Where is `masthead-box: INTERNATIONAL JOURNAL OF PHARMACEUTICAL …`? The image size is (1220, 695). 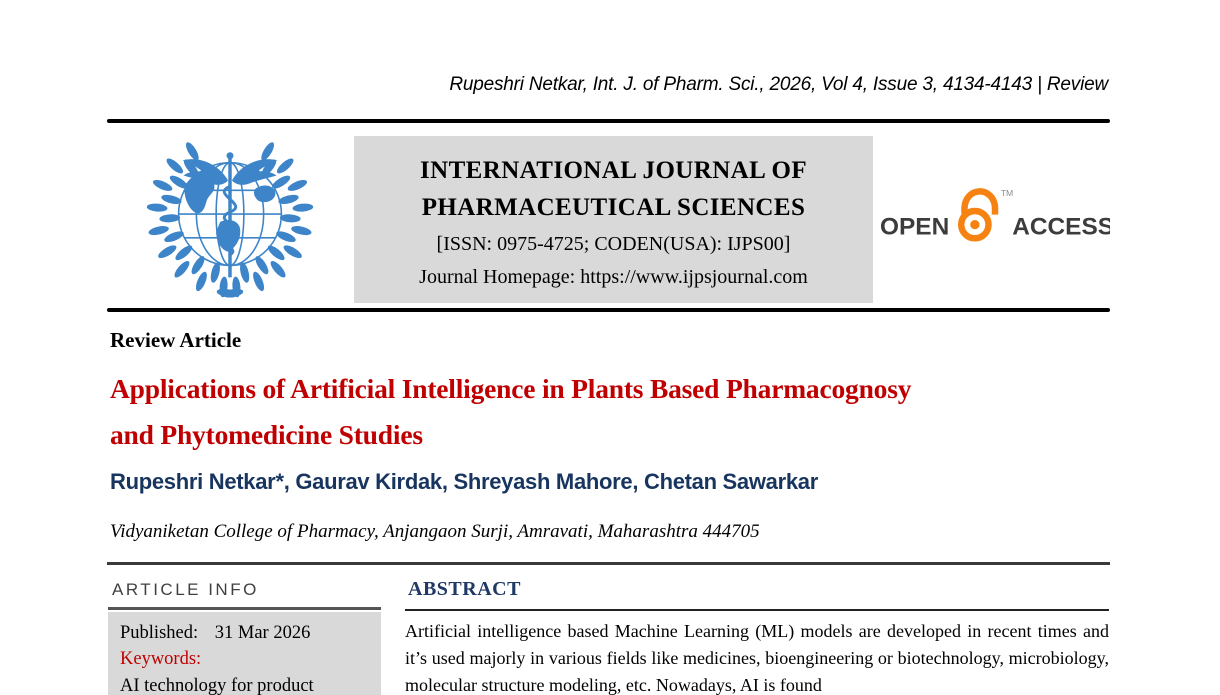
masthead-box: INTERNATIONAL JOURNAL OF PHARMACEUTICAL … is located at coordinates (613, 219).